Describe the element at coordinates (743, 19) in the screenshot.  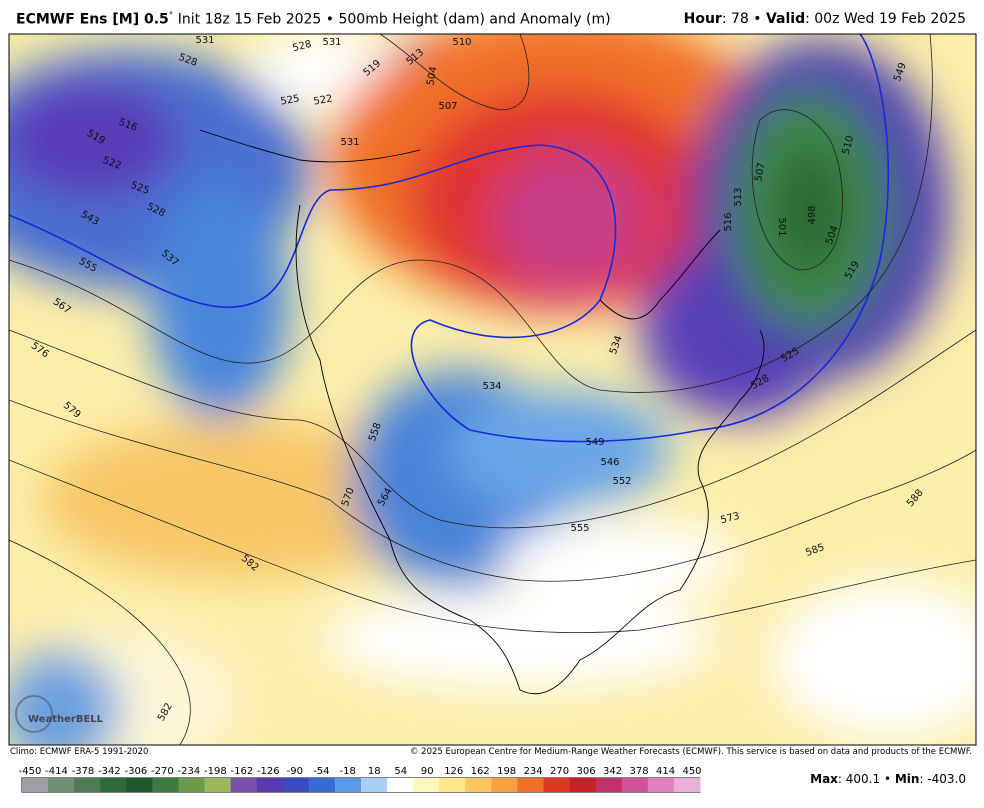
I see `hour-val: : 78 •` at that location.